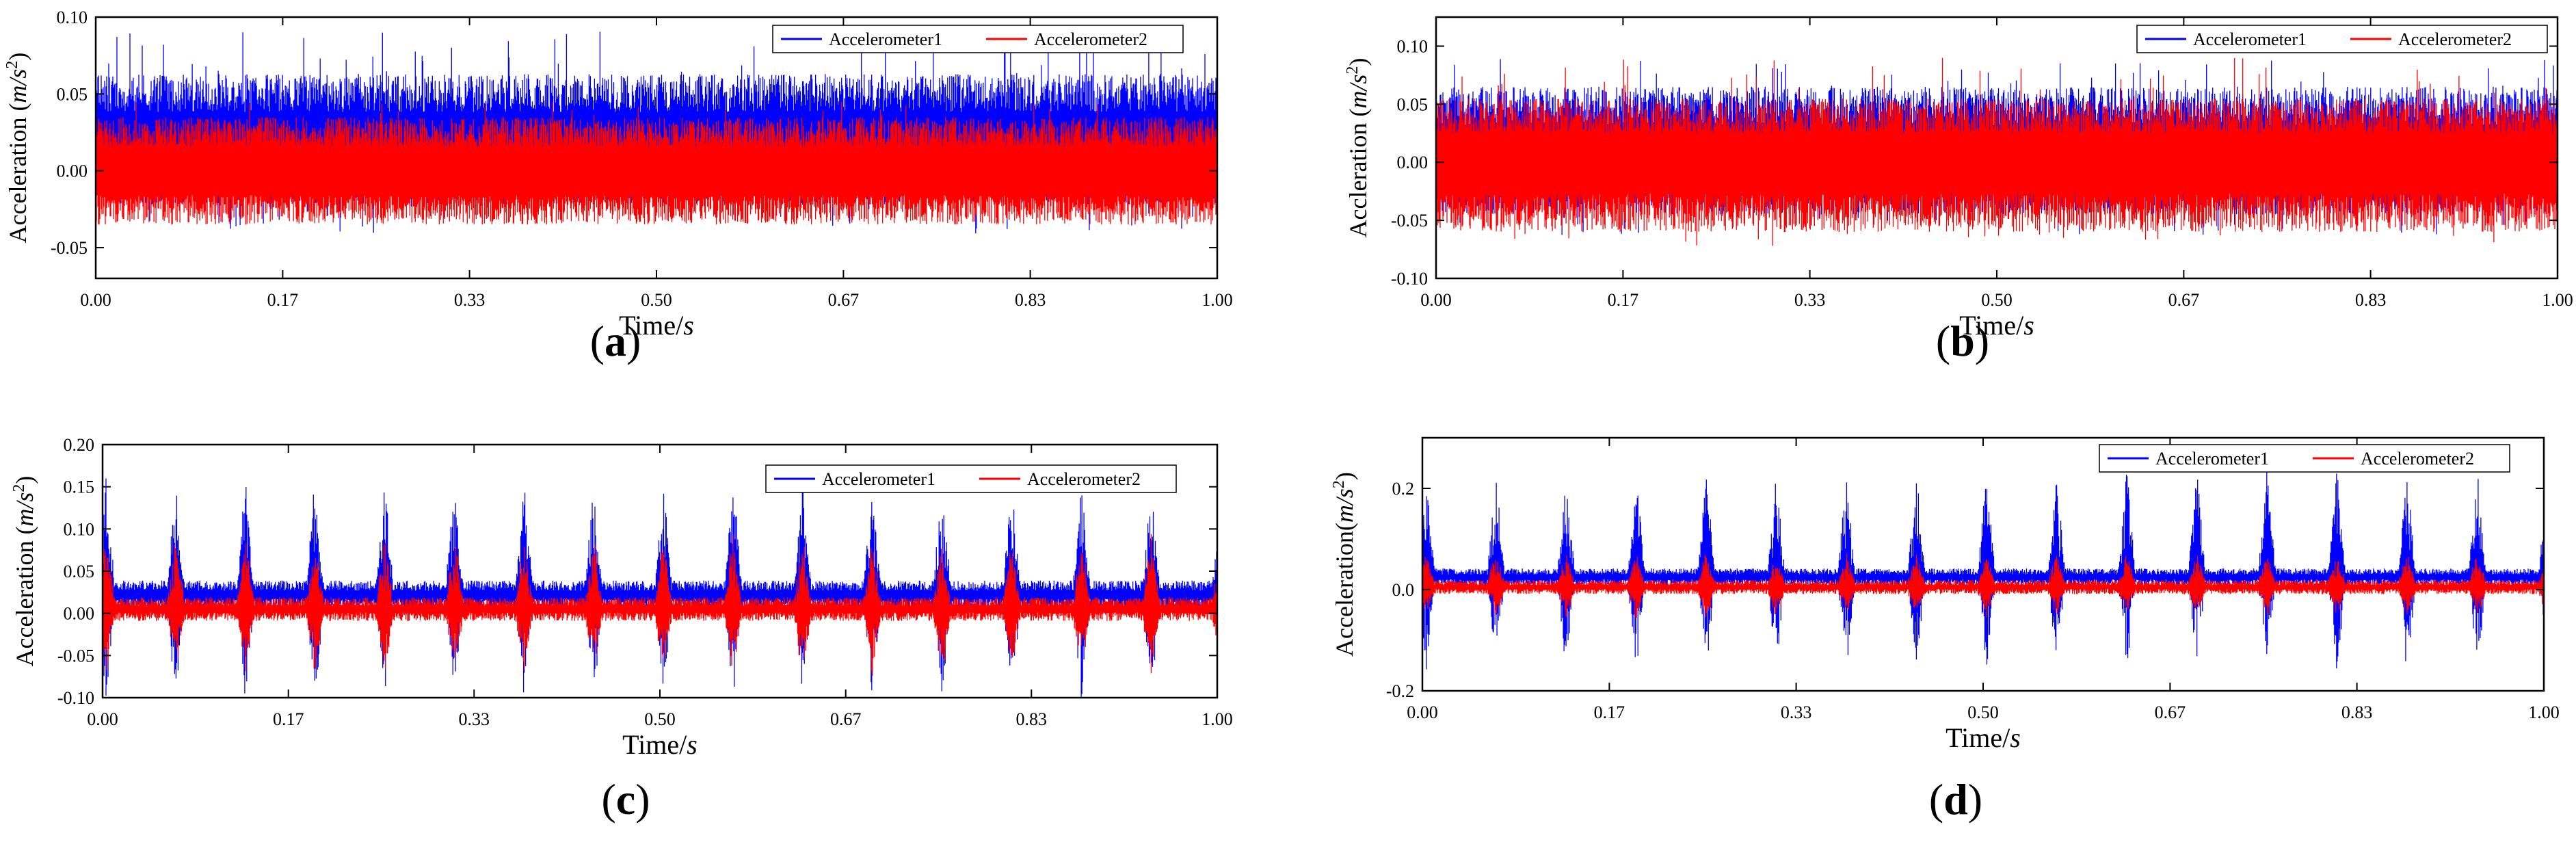 Image resolution: width=2576 pixels, height=855 pixels. I want to click on y-tick-label: 0.2, so click(1403, 489).